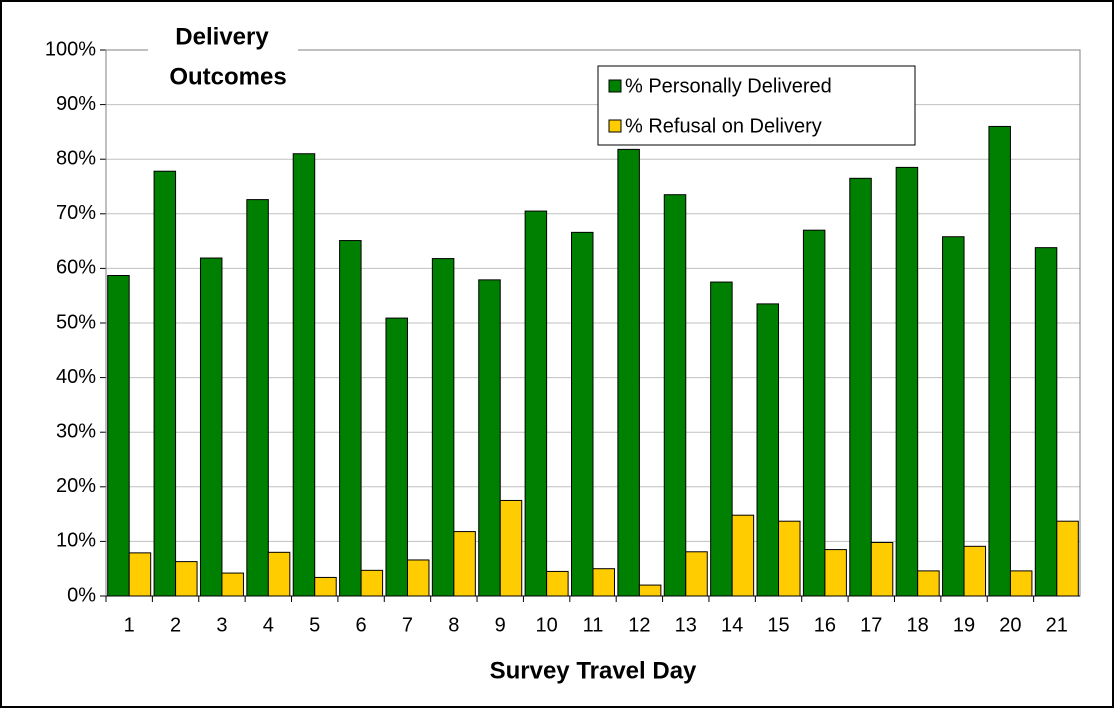  Describe the element at coordinates (76, 322) in the screenshot. I see `y-tick-label: 50%` at that location.